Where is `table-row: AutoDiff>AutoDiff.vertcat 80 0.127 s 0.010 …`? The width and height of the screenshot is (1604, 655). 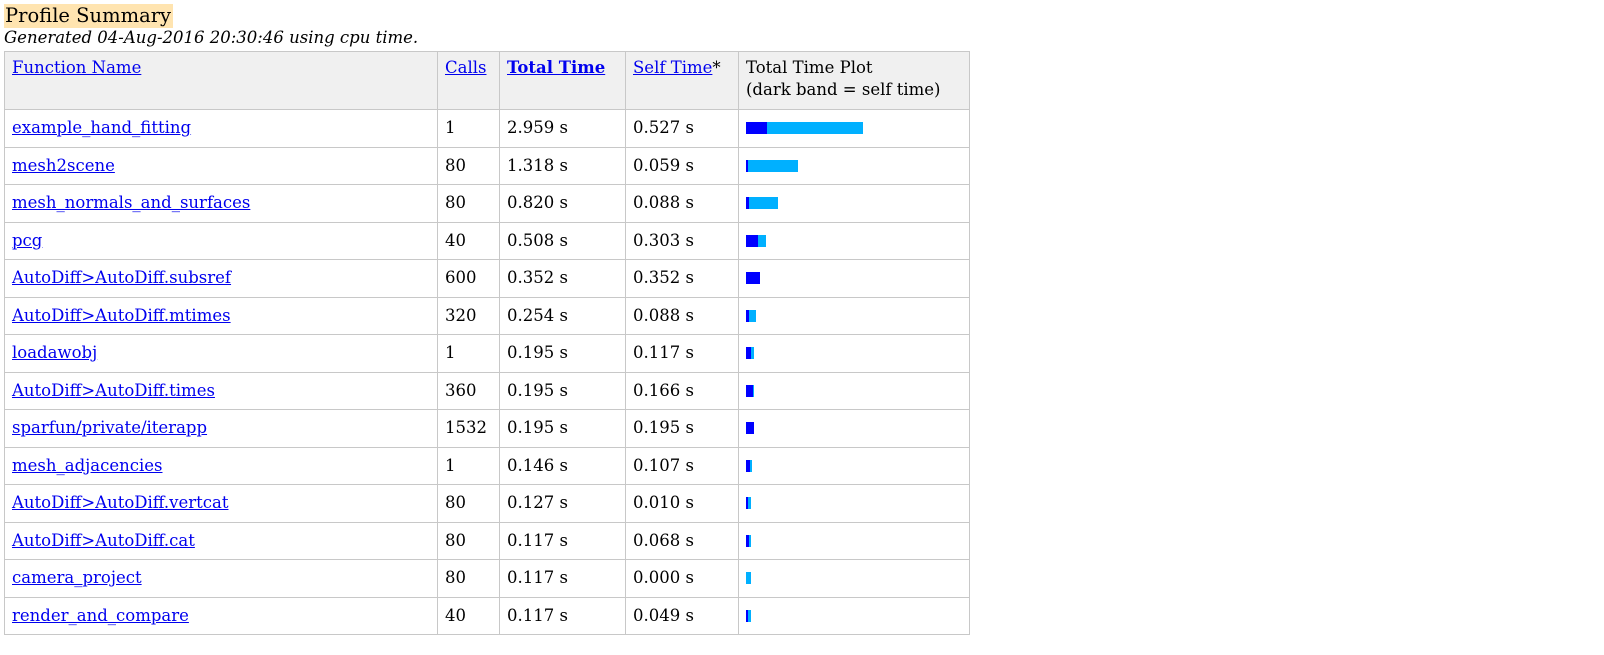 table-row: AutoDiff>AutoDiff.vertcat 80 0.127 s 0.010 … is located at coordinates (487, 503).